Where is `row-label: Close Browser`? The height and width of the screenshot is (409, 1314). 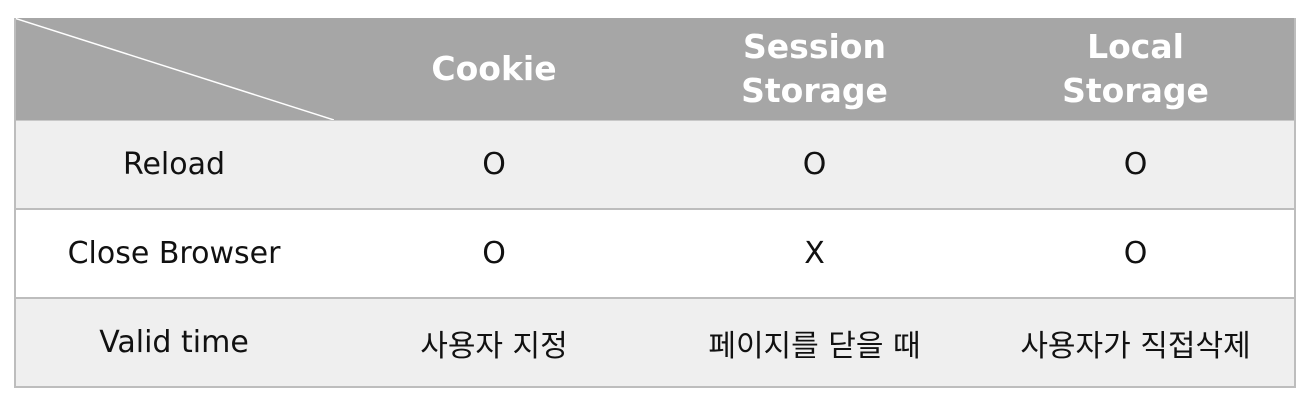
row-label: Close Browser is located at coordinates (174, 254).